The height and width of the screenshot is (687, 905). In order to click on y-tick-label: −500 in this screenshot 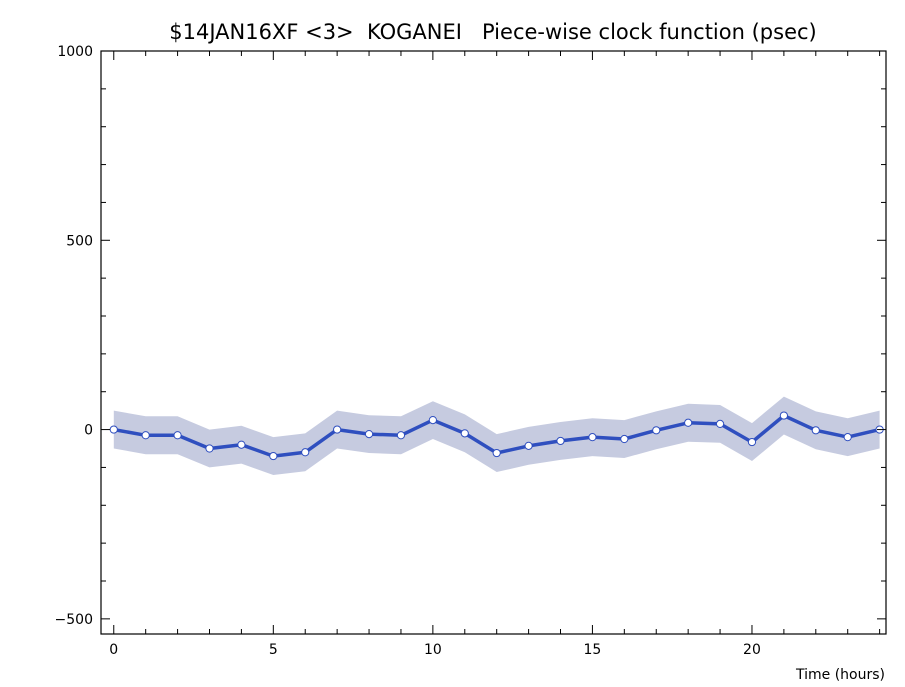, I will do `click(74, 620)`.